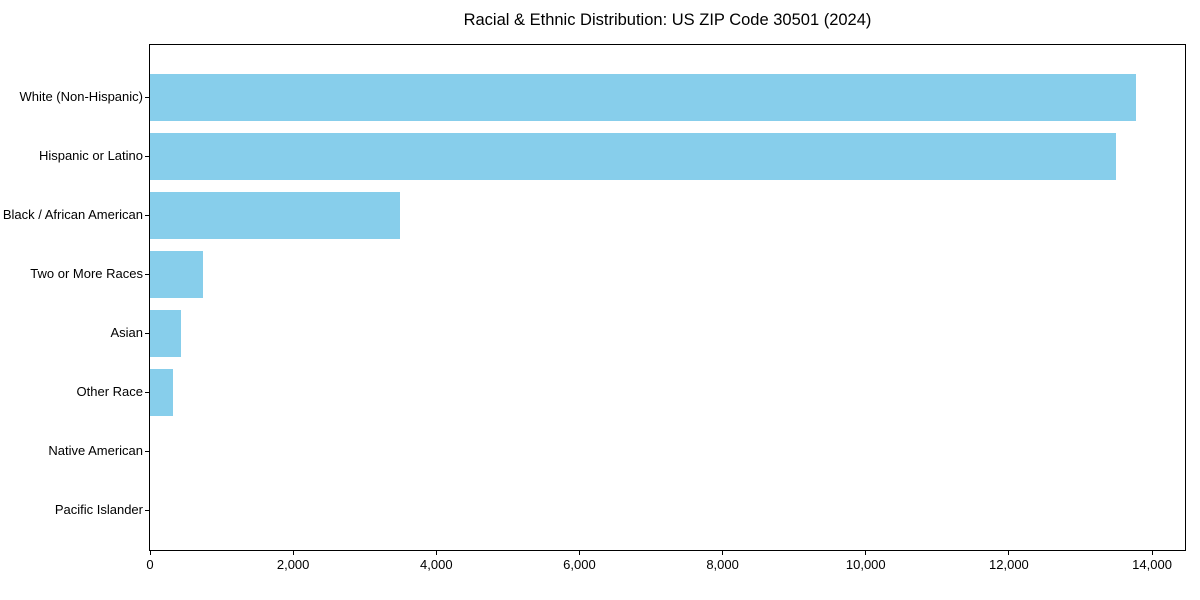 This screenshot has width=1200, height=600. I want to click on x-tick-label: 8,000, so click(722, 564).